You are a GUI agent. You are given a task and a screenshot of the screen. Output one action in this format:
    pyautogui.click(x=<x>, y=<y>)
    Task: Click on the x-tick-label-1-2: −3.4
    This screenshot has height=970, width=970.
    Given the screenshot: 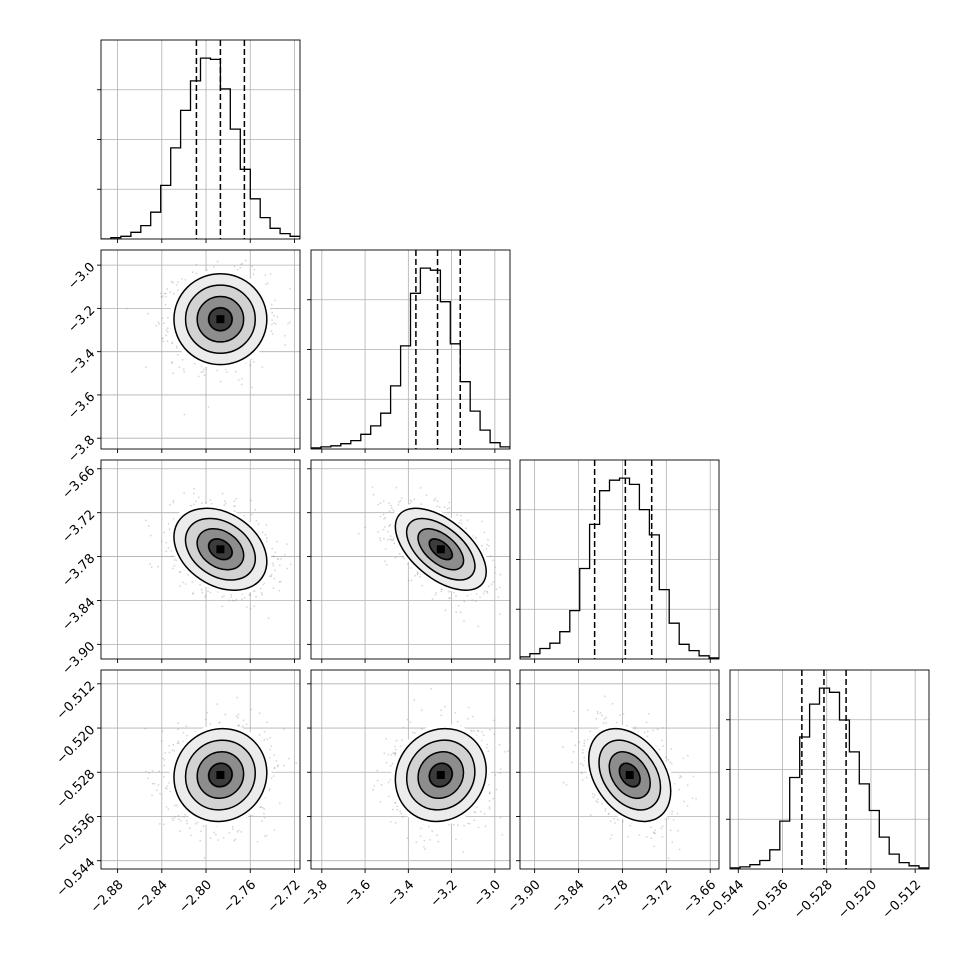 What is the action you would take?
    pyautogui.click(x=400, y=893)
    